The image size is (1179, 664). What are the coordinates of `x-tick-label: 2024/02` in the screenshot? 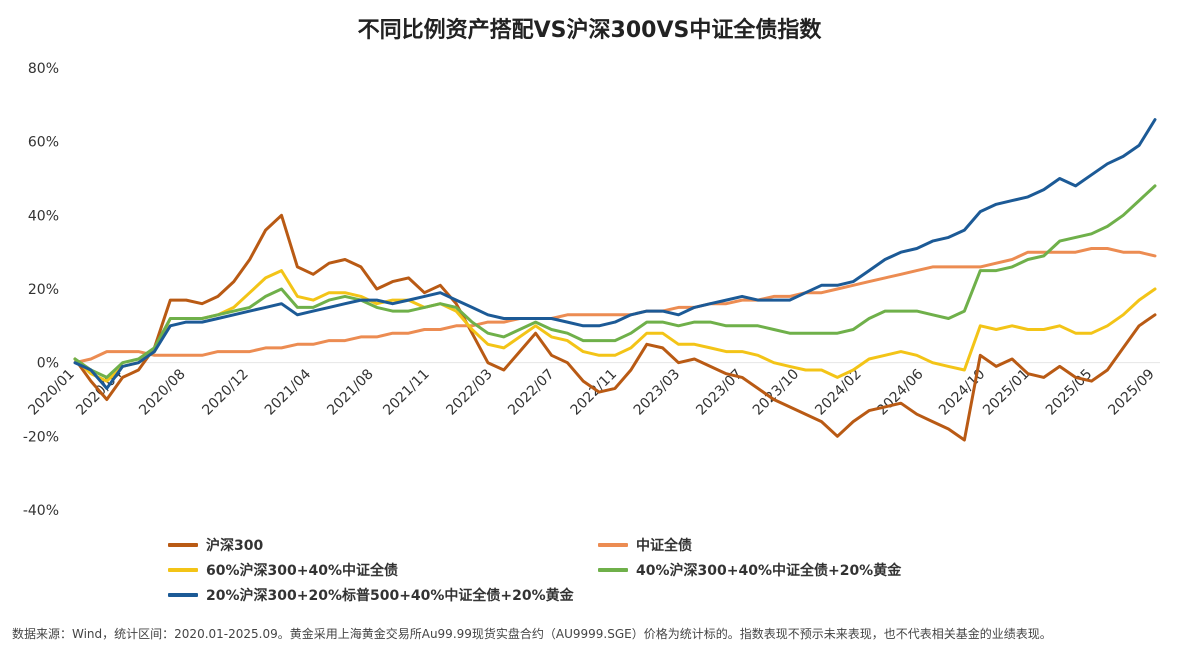 It's located at (838, 392).